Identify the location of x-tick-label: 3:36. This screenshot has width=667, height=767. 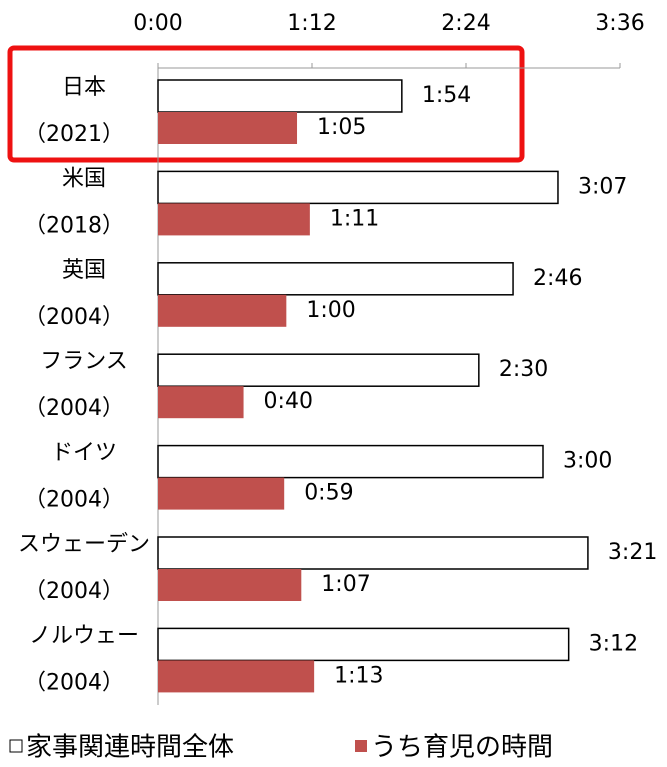
(619, 23).